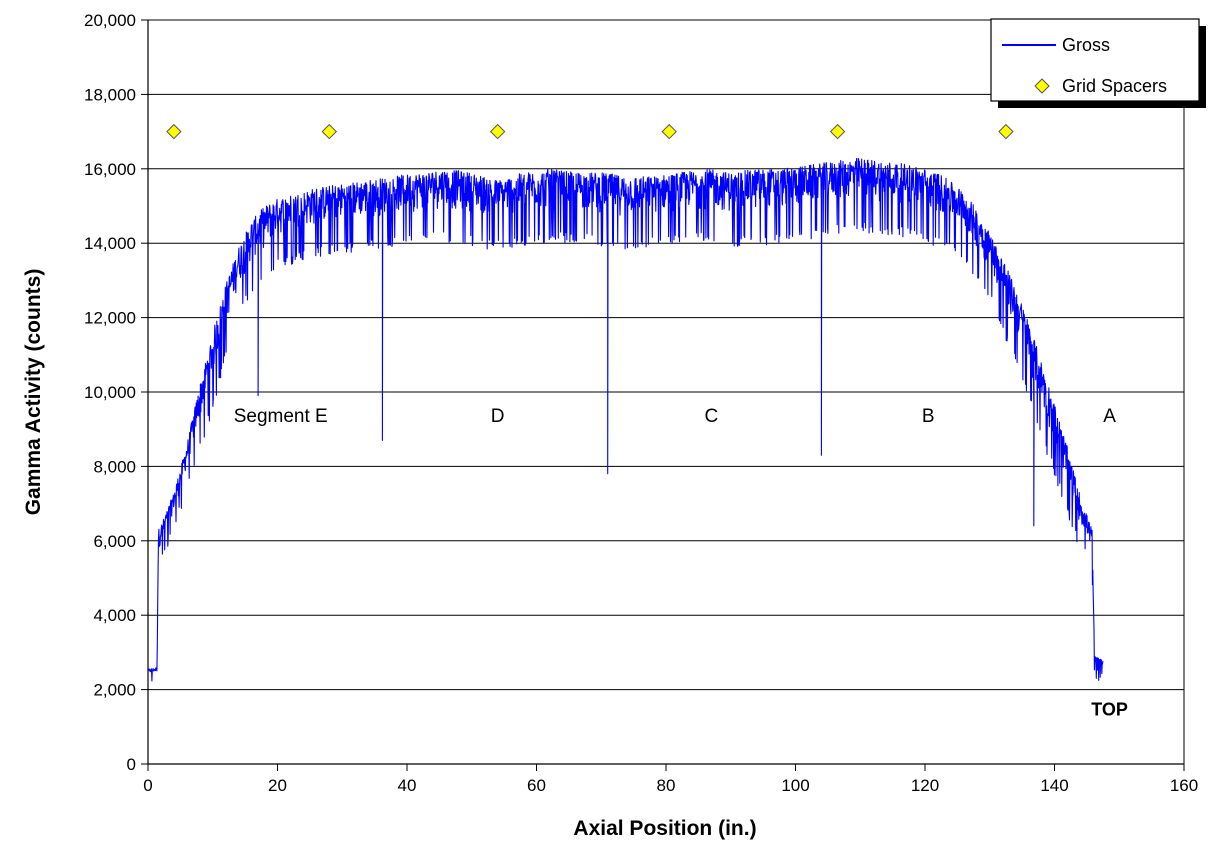  What do you see at coordinates (1042, 86) in the screenshot?
I see `legend-grid-spacers-swatch` at bounding box center [1042, 86].